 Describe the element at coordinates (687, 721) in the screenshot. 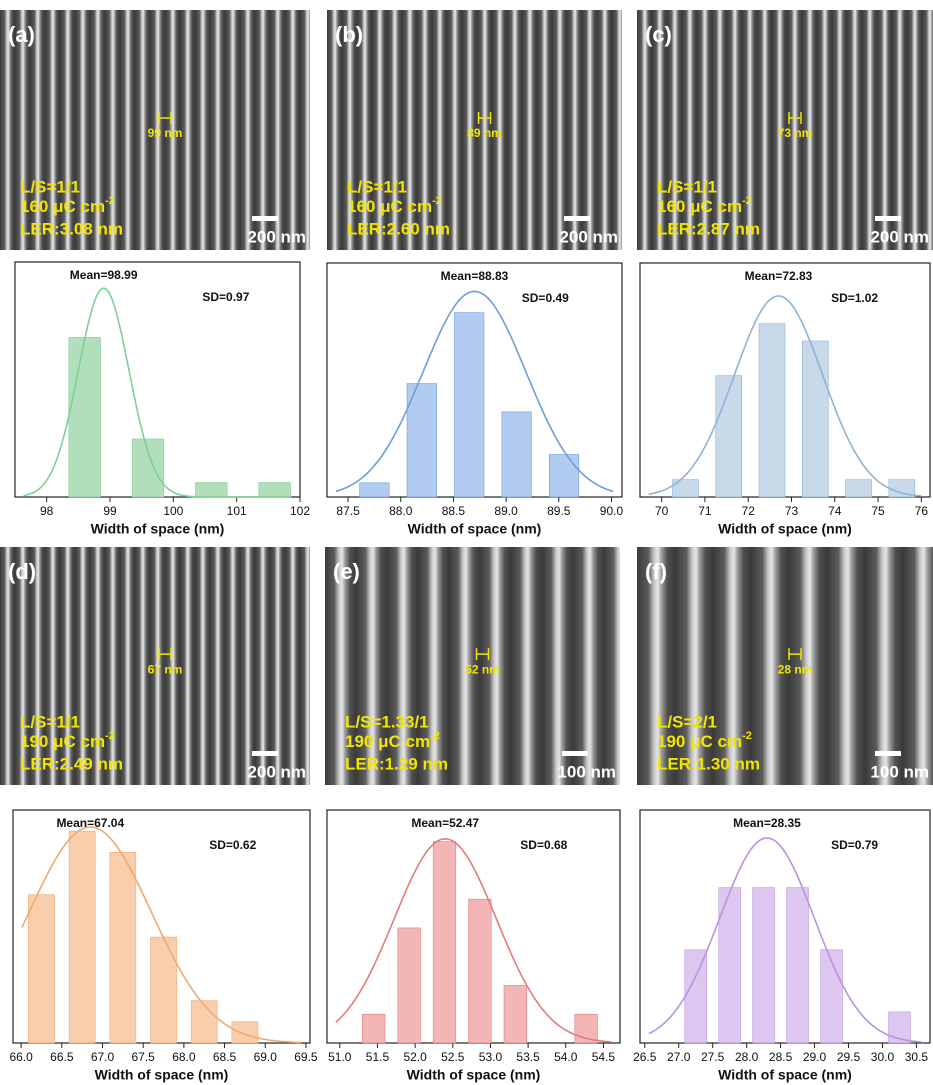

I see `ratio-label: L/S=2/1` at that location.